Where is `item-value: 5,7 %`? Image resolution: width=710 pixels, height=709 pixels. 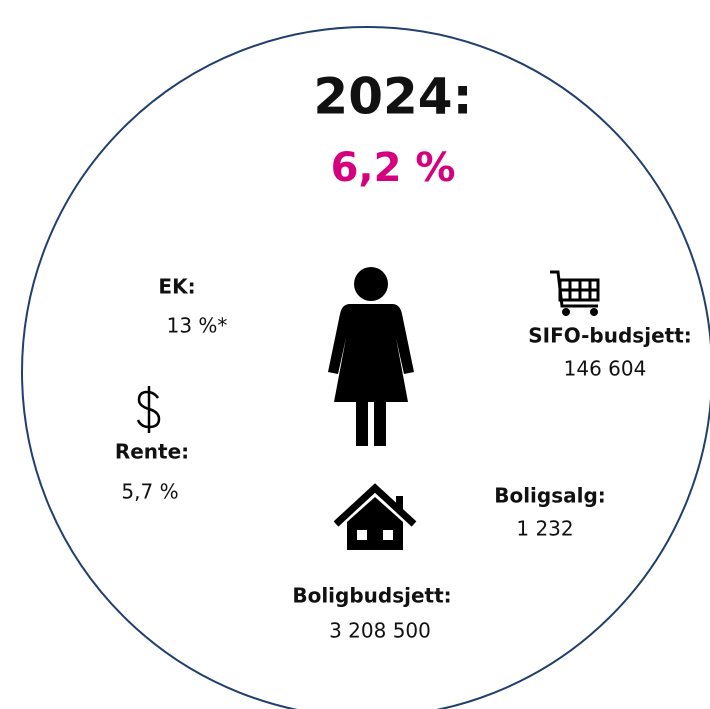
item-value: 5,7 % is located at coordinates (149, 492).